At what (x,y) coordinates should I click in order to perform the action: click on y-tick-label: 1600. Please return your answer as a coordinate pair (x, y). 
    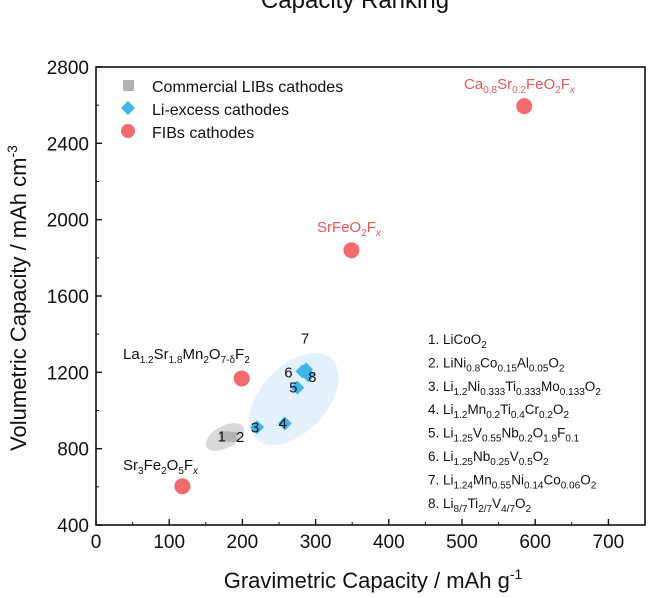
    Looking at the image, I should click on (68, 297).